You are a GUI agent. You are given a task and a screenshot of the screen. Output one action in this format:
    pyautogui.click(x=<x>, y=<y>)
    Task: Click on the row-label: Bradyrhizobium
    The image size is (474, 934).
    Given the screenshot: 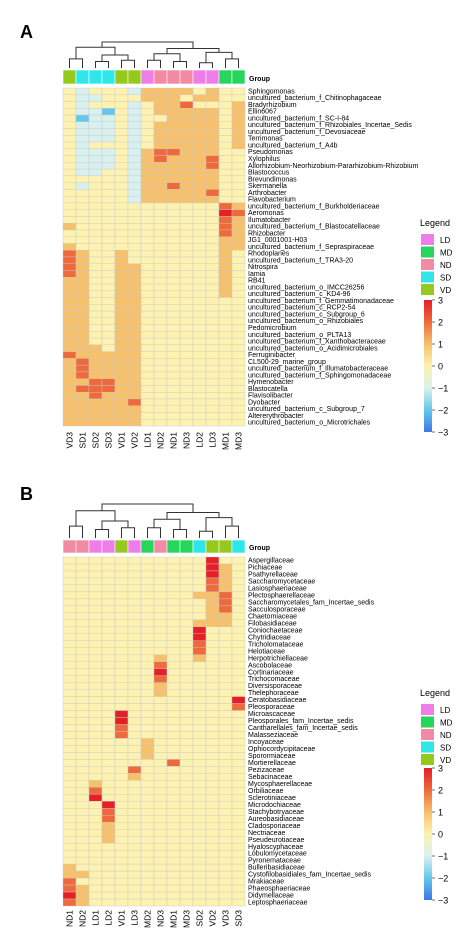 What is the action you would take?
    pyautogui.click(x=272, y=105)
    